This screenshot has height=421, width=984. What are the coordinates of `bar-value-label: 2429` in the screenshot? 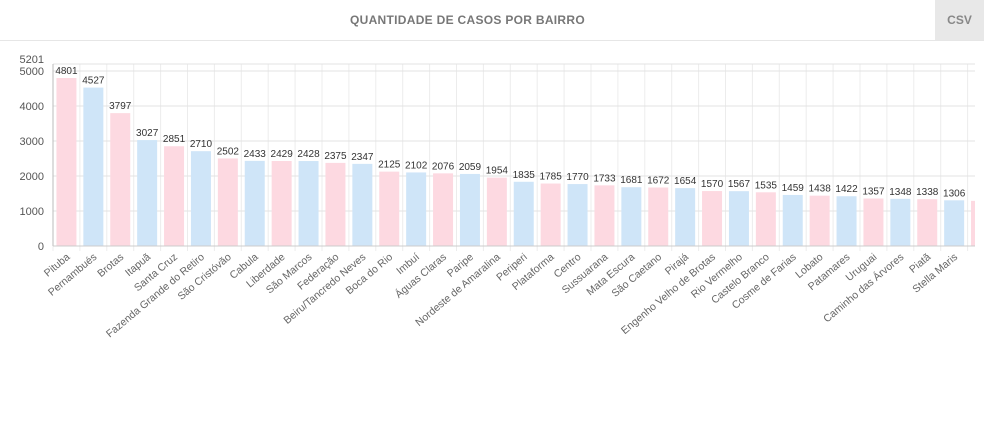 It's located at (282, 154).